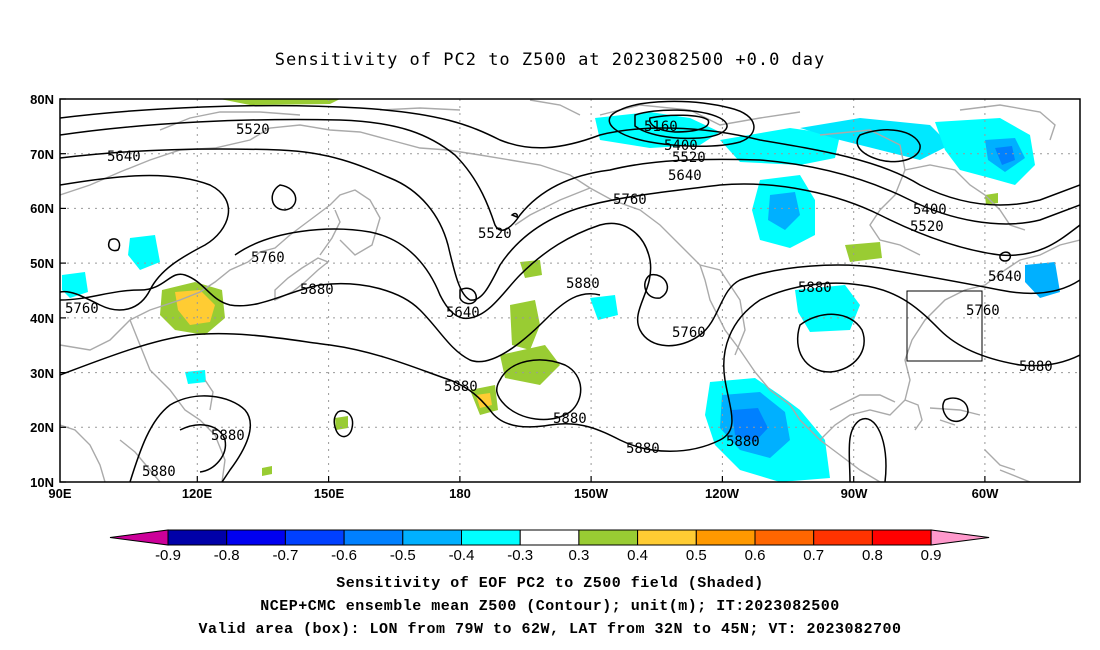 This screenshot has height=650, width=1100. What do you see at coordinates (661, 127) in the screenshot?
I see `contour-label: 5160` at bounding box center [661, 127].